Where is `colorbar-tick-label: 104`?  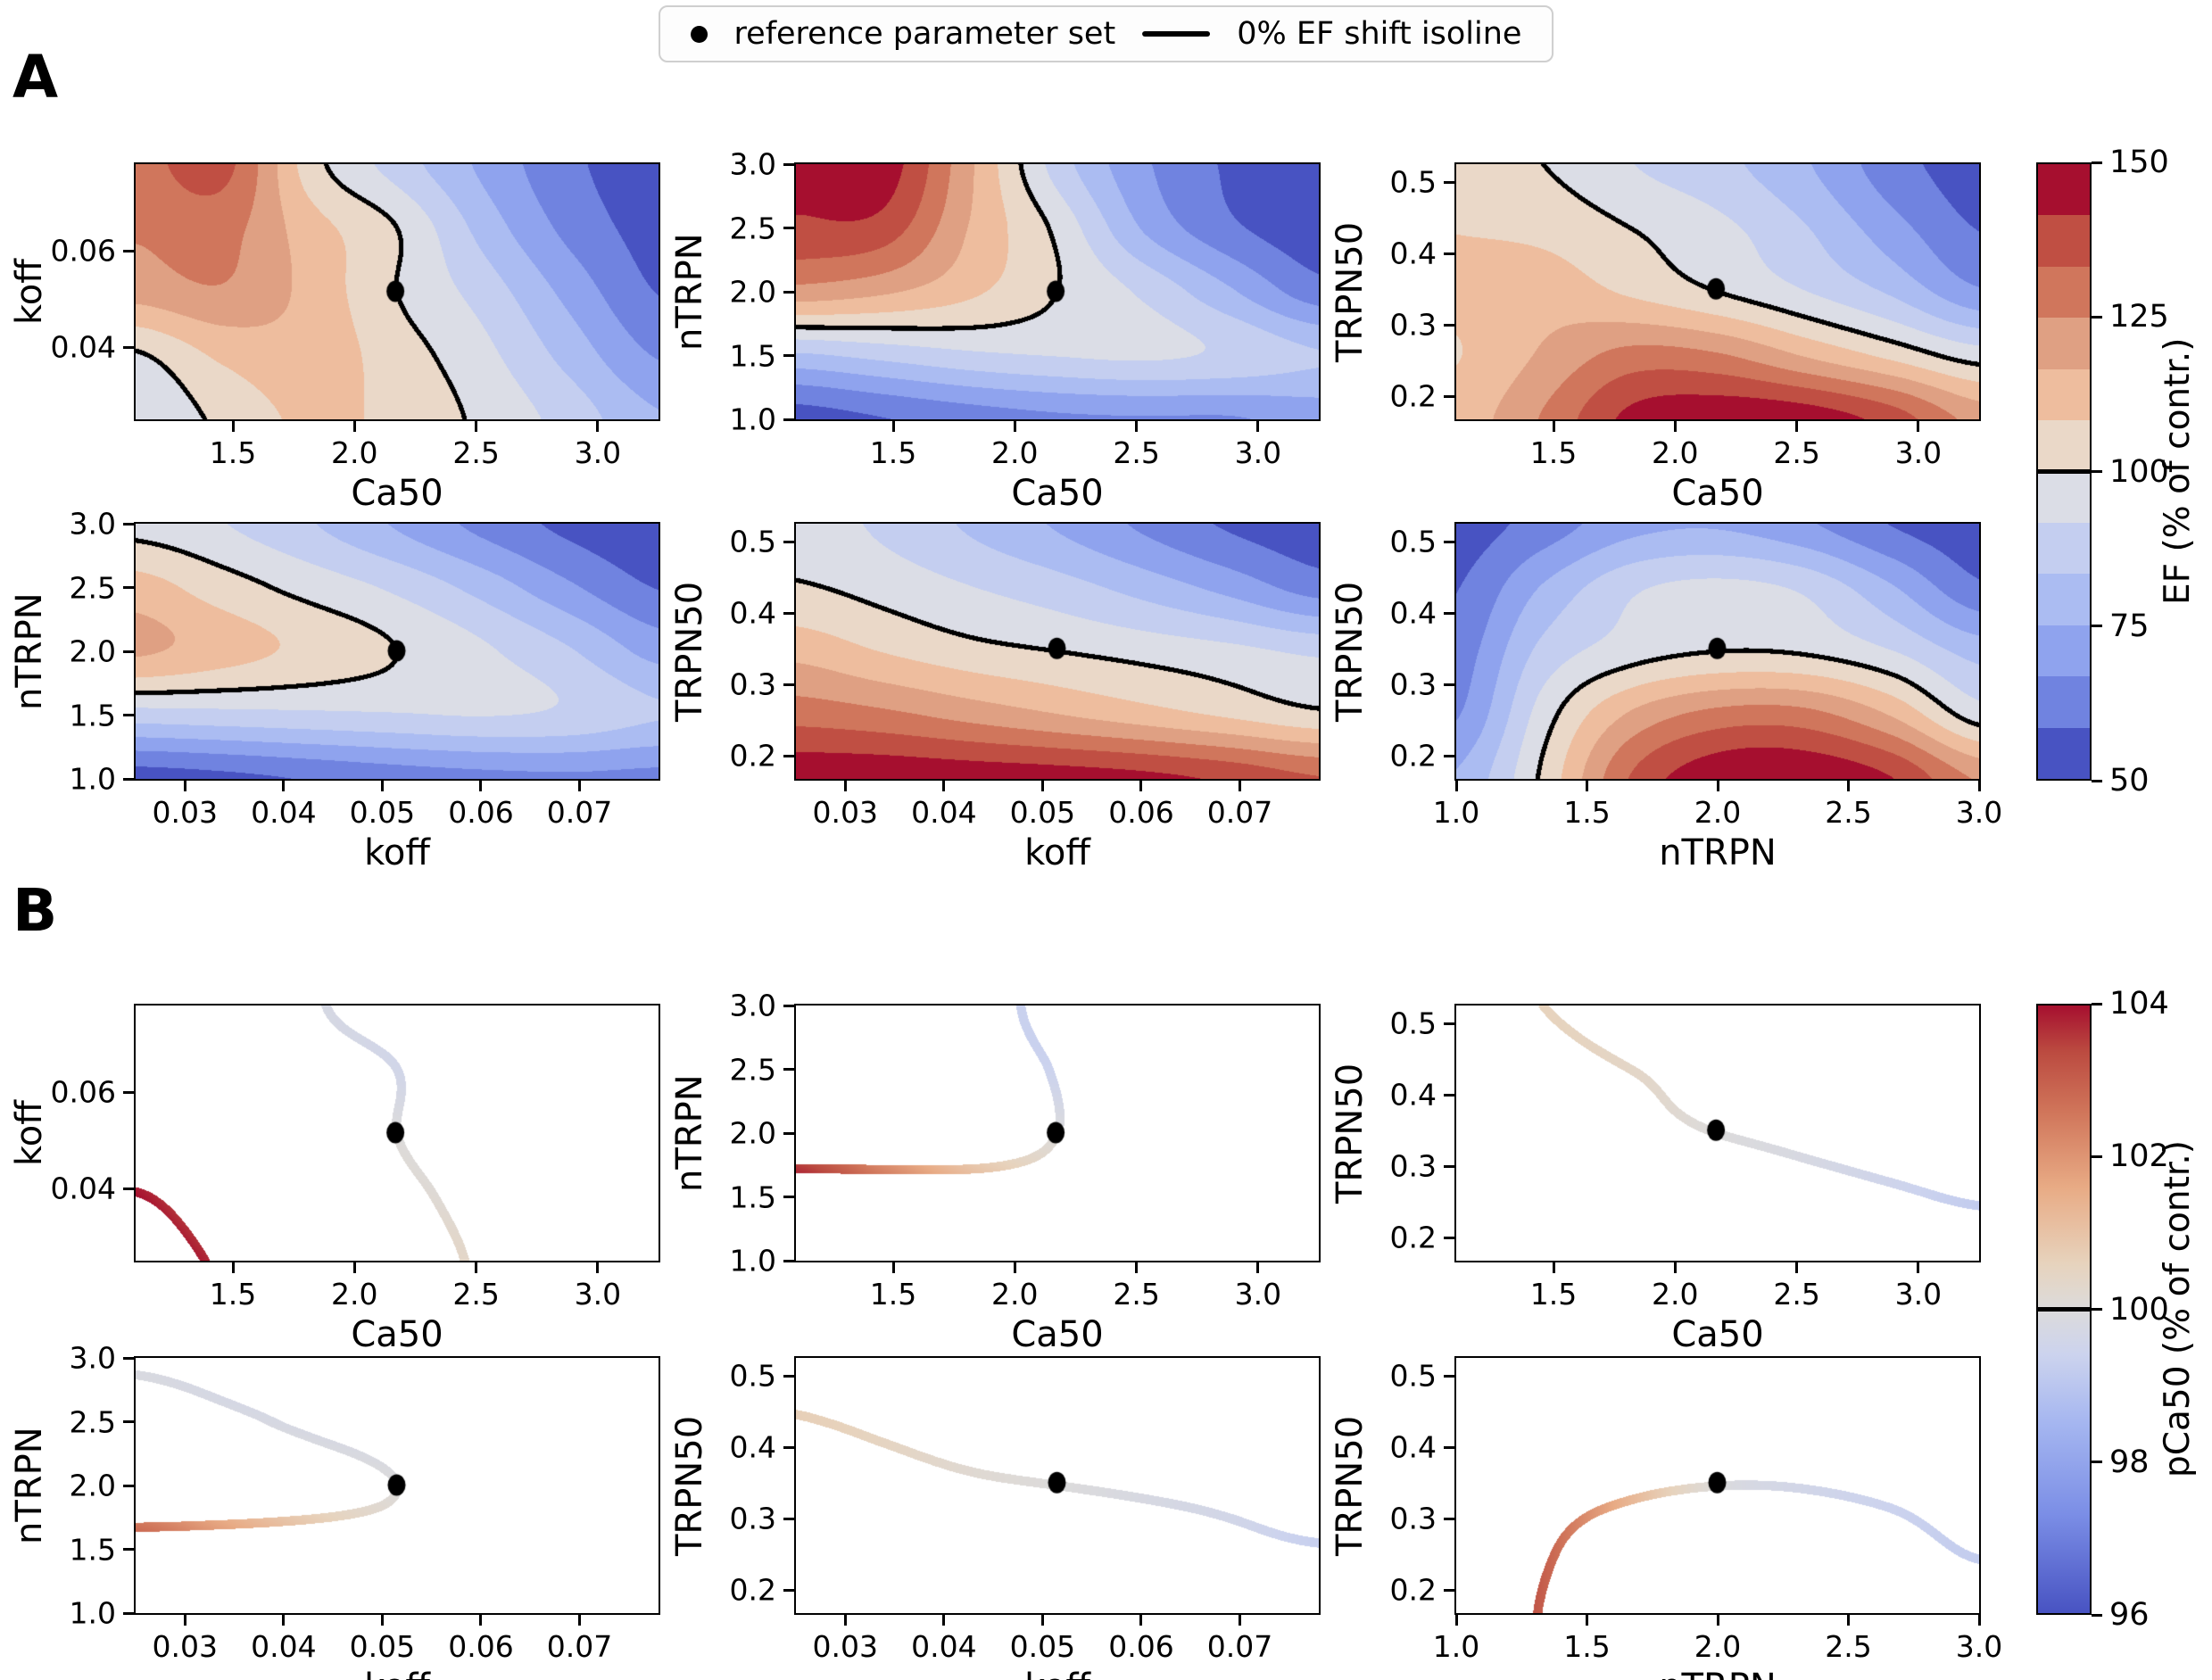 colorbar-tick-label: 104 is located at coordinates (2139, 1004).